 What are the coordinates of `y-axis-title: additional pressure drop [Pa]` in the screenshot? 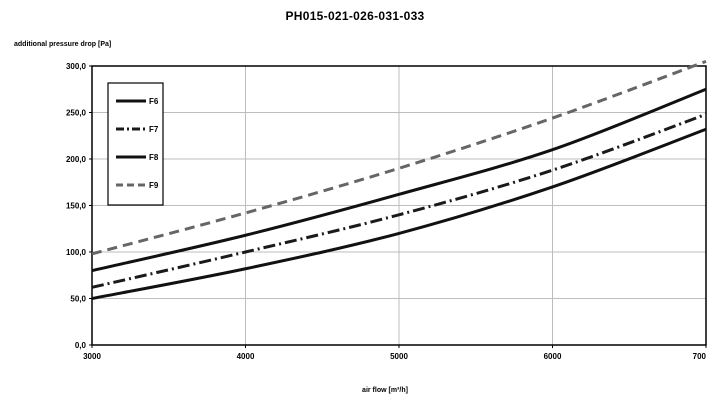 It's located at (62, 44).